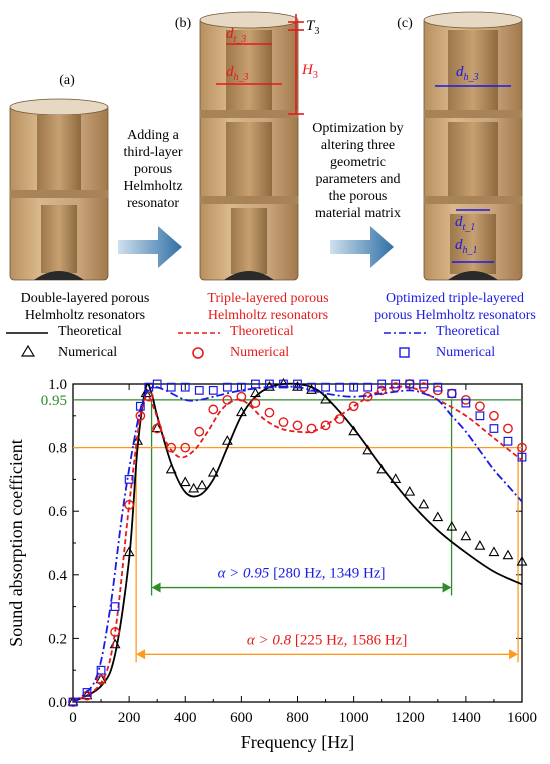 The image size is (550, 764). I want to click on dim-label-T3: T3, so click(313, 27).